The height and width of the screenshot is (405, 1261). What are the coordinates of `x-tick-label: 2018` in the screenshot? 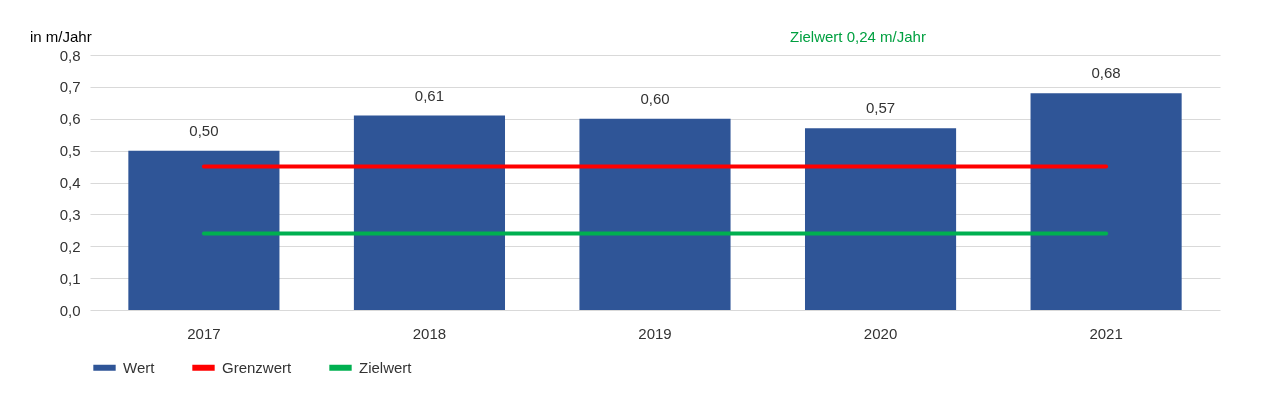 It's located at (429, 333).